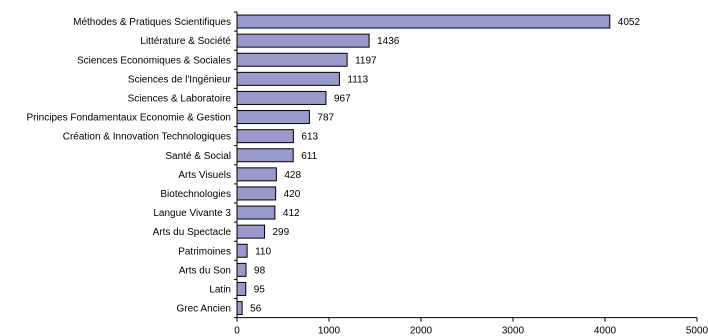  I want to click on value-label: 1113, so click(357, 79).